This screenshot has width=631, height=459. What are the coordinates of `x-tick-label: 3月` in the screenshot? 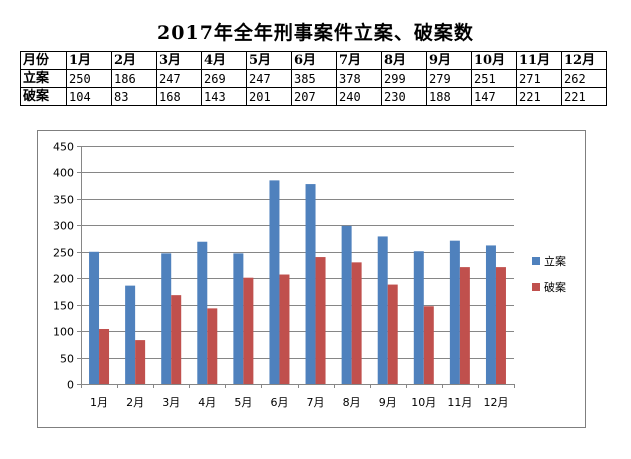 It's located at (171, 402).